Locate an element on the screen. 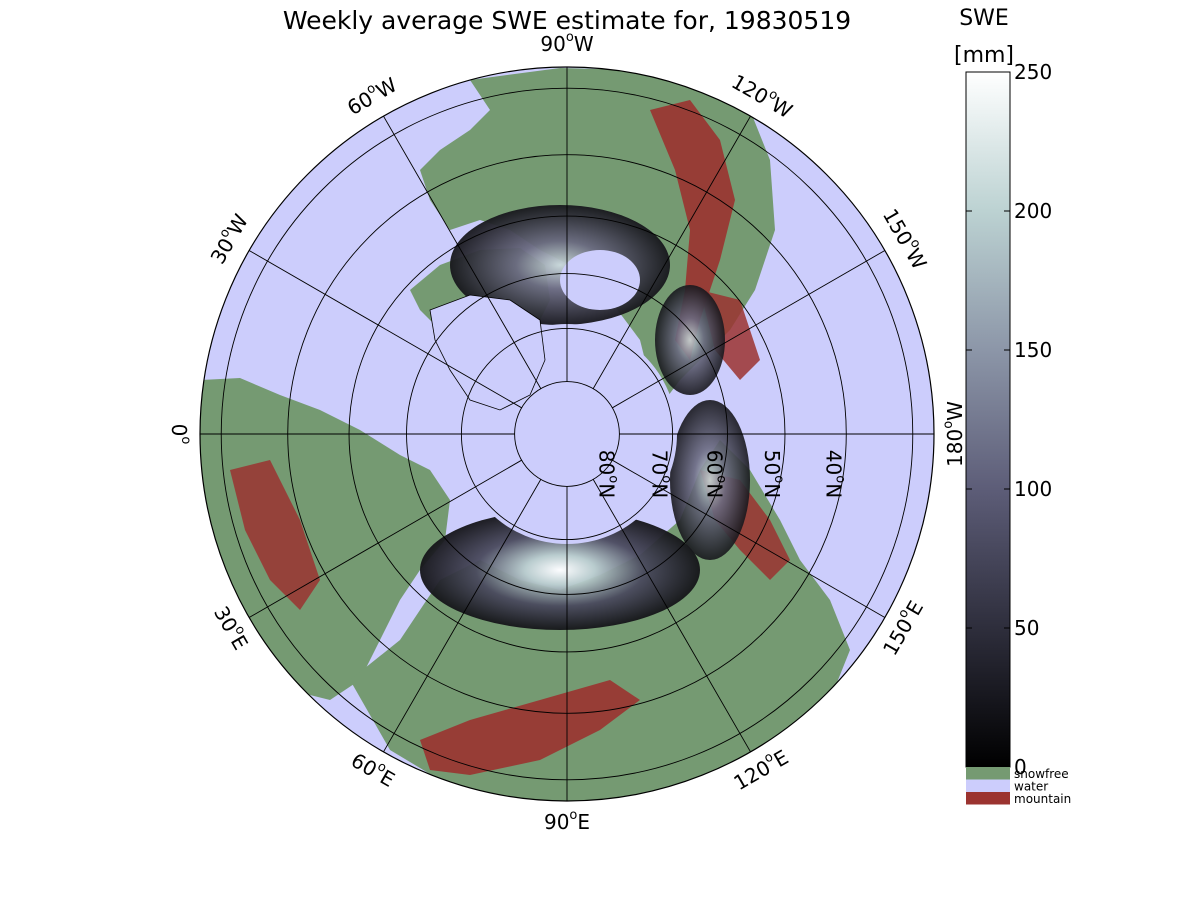 The height and width of the screenshot is (900, 1200). swe-snow-siberia is located at coordinates (560, 570).